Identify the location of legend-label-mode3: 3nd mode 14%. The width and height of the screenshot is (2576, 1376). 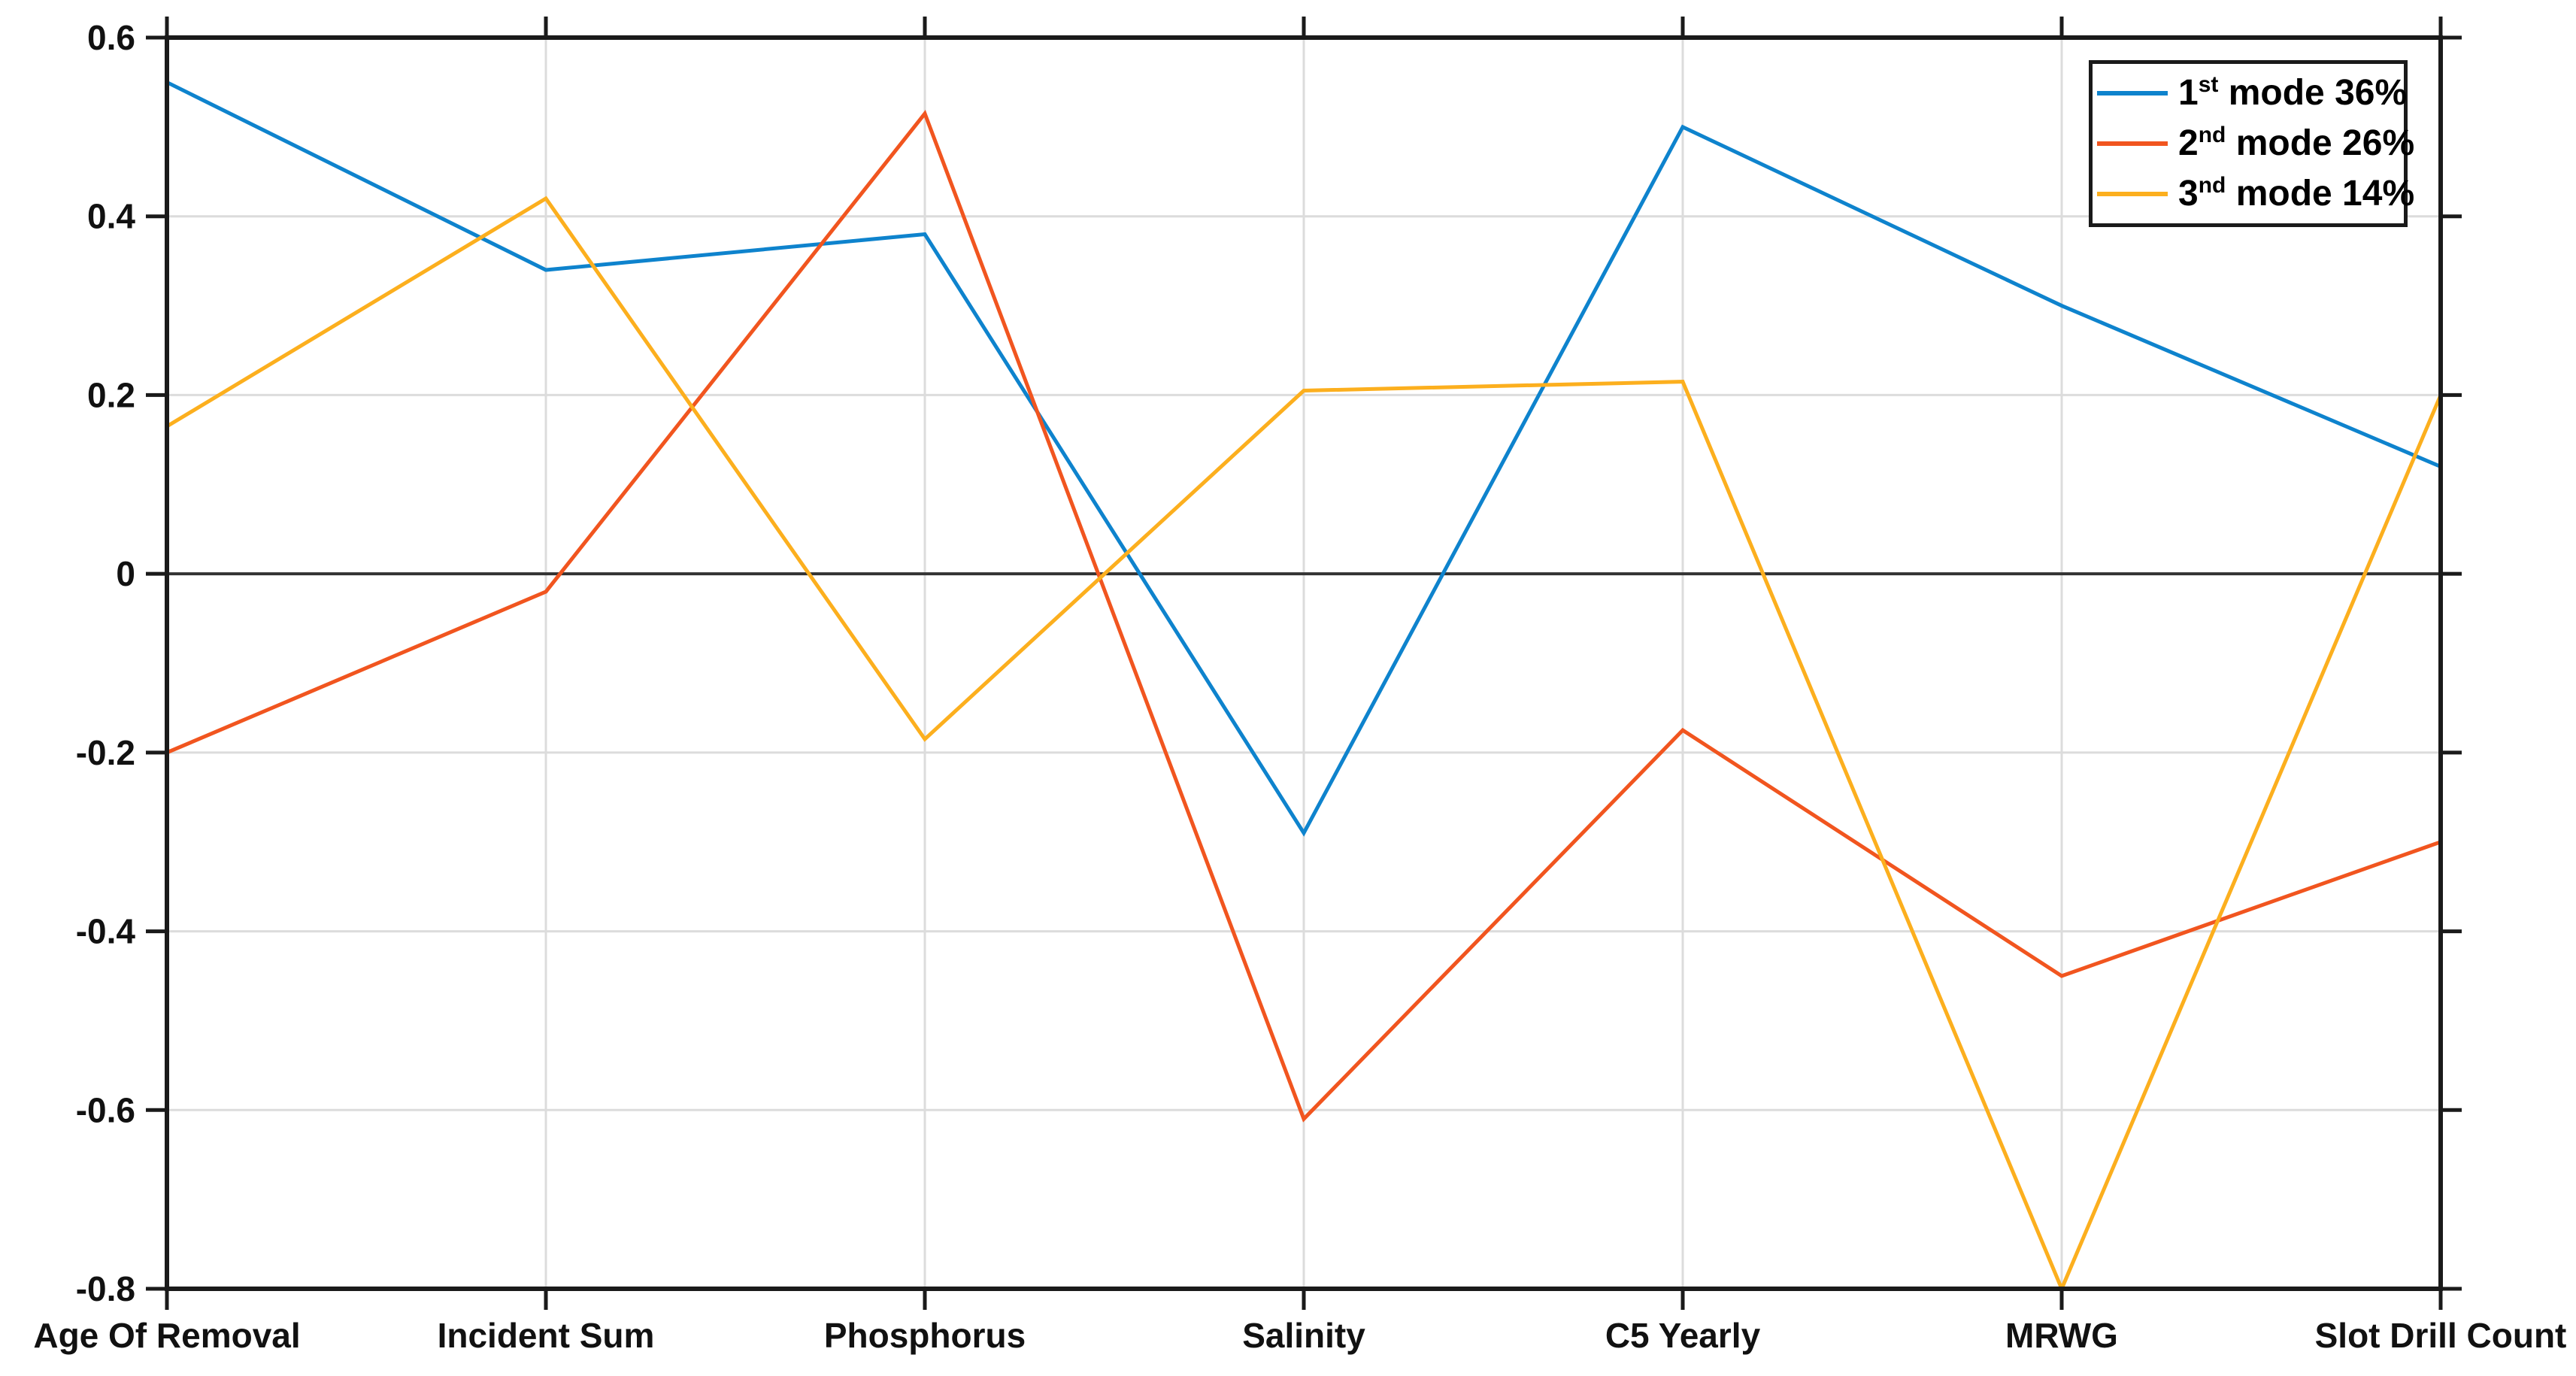
(2296, 193).